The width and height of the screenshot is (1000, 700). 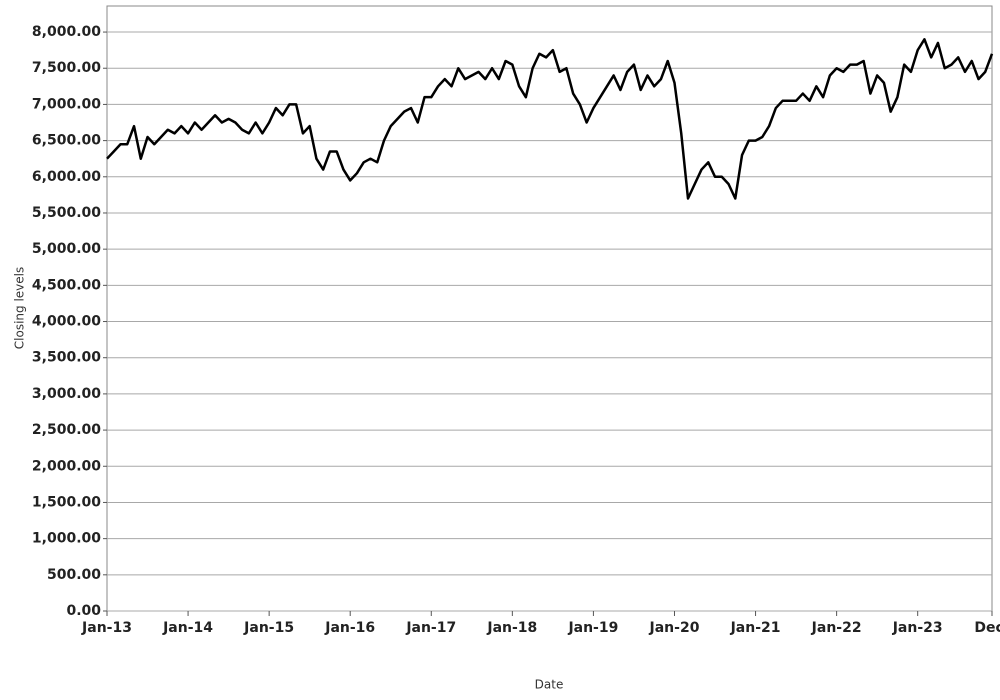 What do you see at coordinates (66, 502) in the screenshot?
I see `y-tick-label: 1,500.00` at bounding box center [66, 502].